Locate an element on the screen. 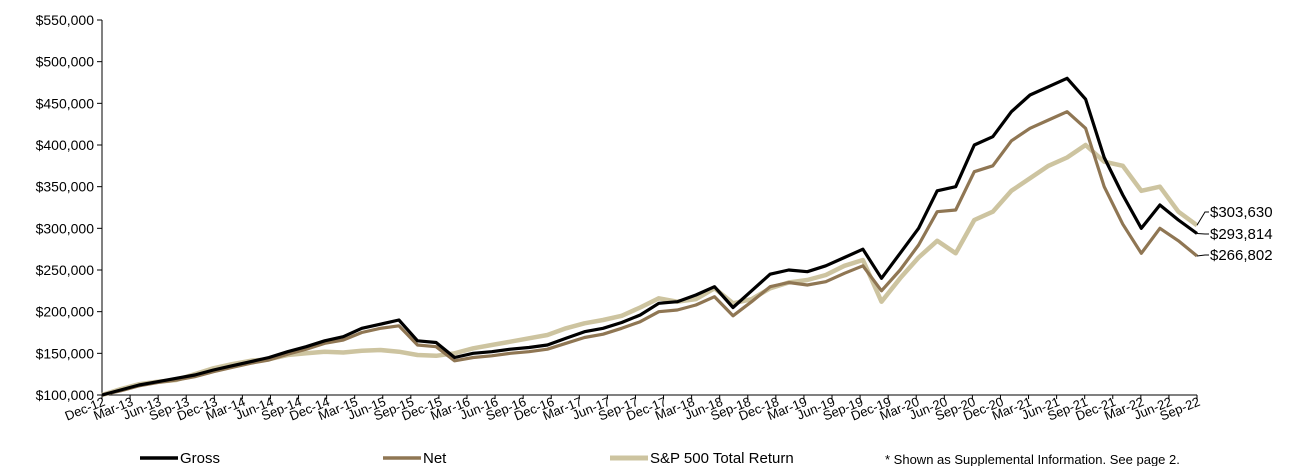  y-tick-label: $250,000 is located at coordinates (65, 270).